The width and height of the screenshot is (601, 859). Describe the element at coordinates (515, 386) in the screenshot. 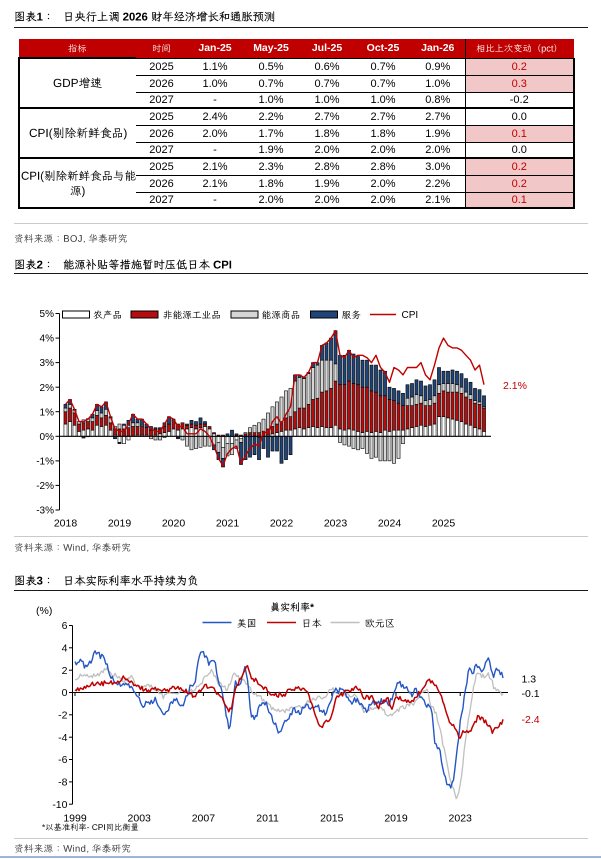

I see `svg-text: 2.1%` at that location.